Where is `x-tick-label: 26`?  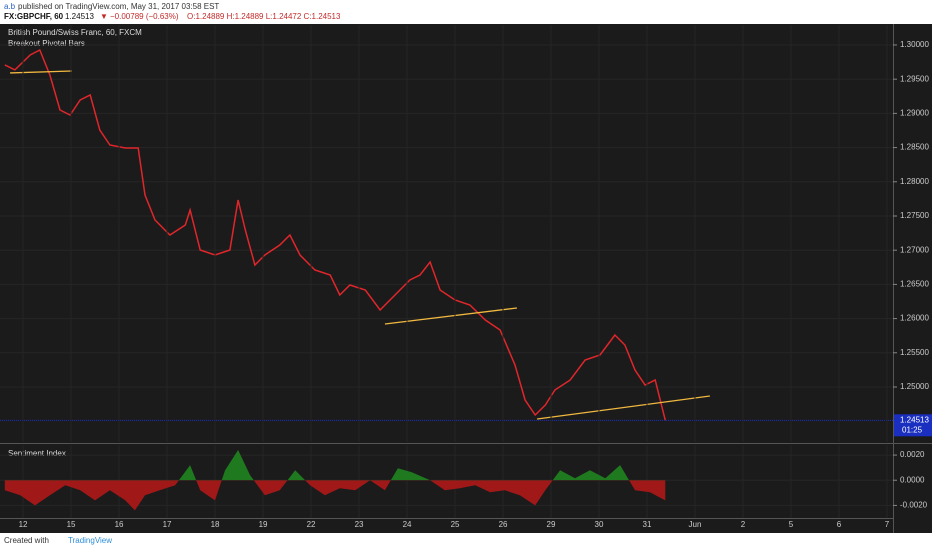
x-tick-label: 26 is located at coordinates (503, 524).